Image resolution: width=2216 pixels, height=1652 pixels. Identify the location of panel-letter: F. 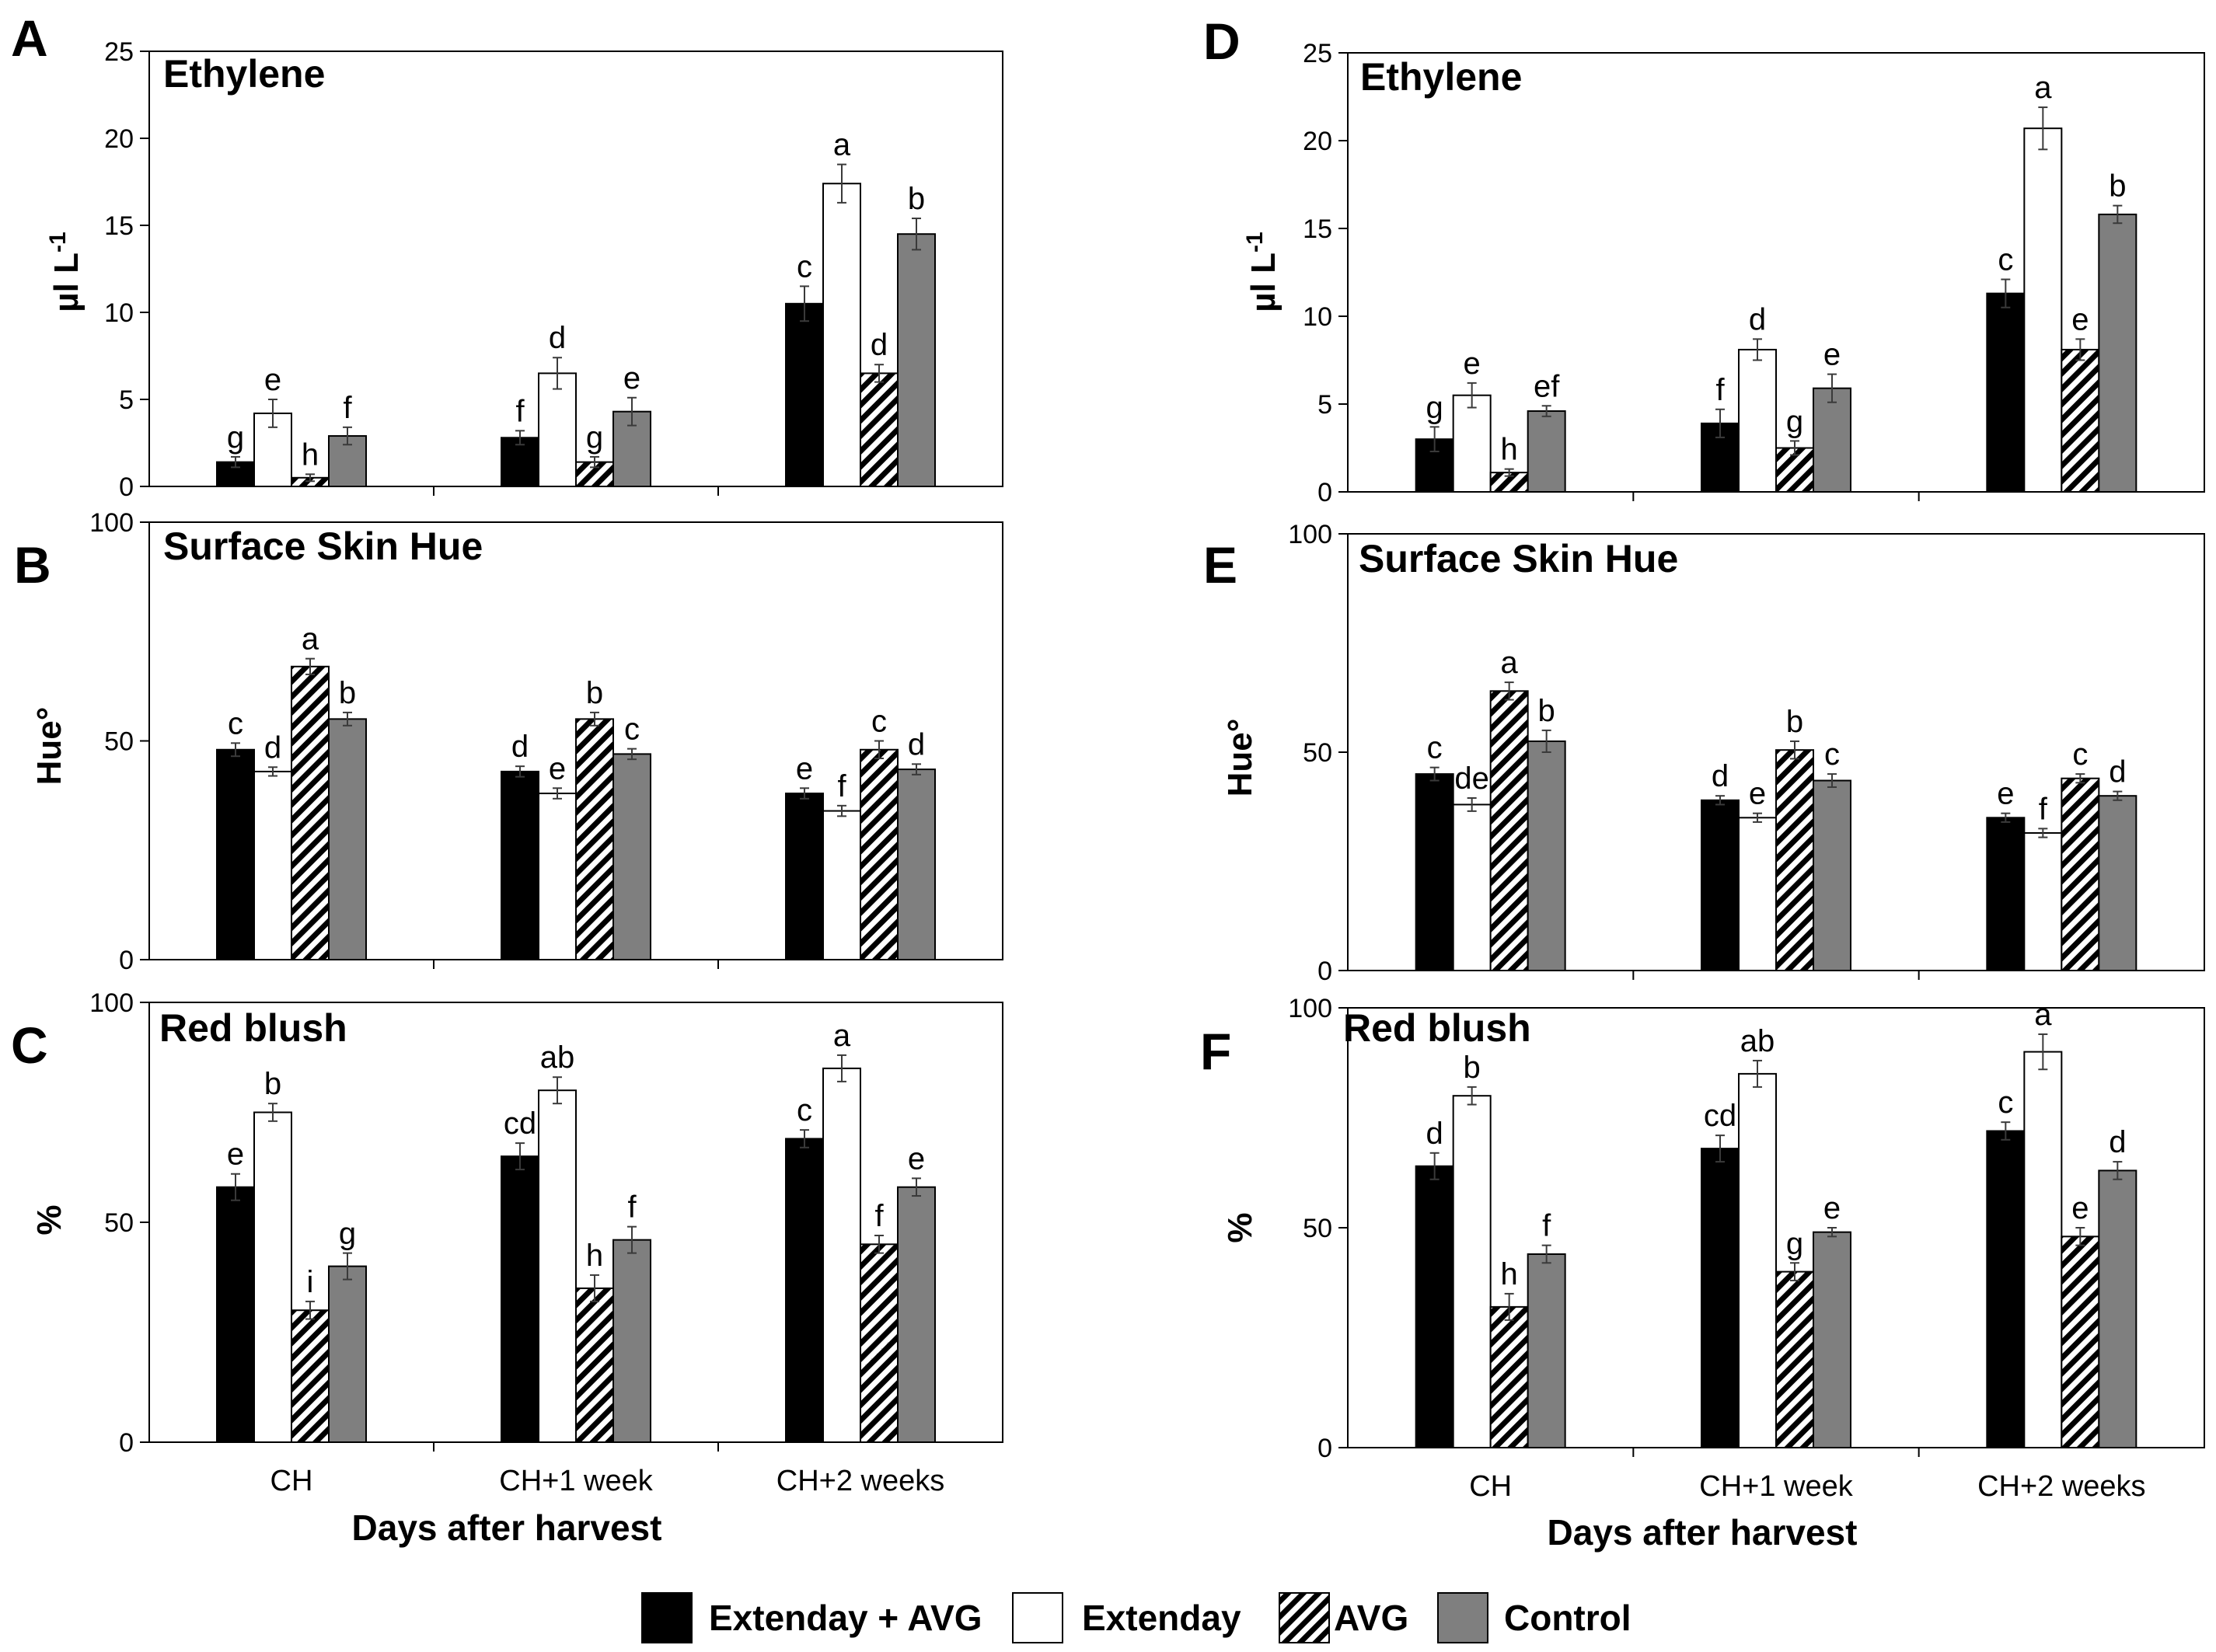
(1215, 1051).